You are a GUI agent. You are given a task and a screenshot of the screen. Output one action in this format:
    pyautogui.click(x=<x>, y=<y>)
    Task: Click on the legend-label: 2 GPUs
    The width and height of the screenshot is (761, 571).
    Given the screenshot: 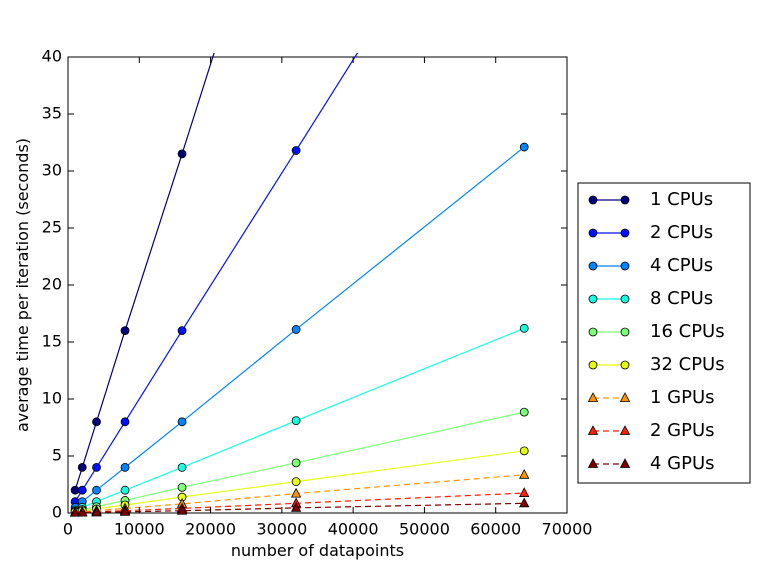 What is the action you would take?
    pyautogui.click(x=682, y=430)
    